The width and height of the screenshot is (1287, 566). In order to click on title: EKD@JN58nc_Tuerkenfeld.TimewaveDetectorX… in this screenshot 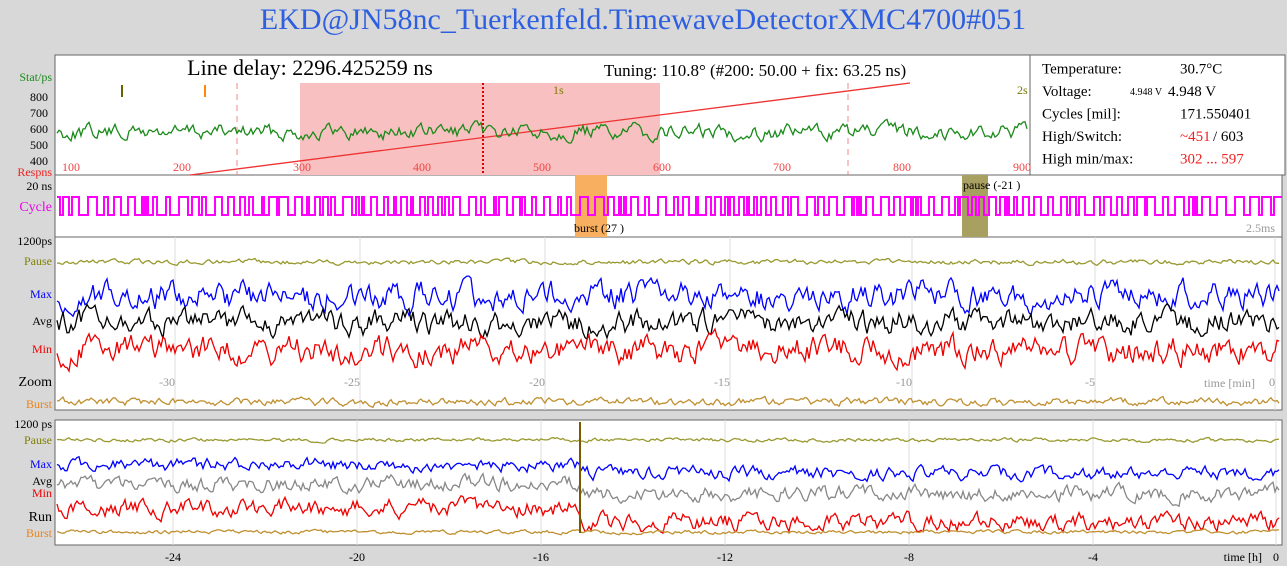, I will do `click(643, 19)`.